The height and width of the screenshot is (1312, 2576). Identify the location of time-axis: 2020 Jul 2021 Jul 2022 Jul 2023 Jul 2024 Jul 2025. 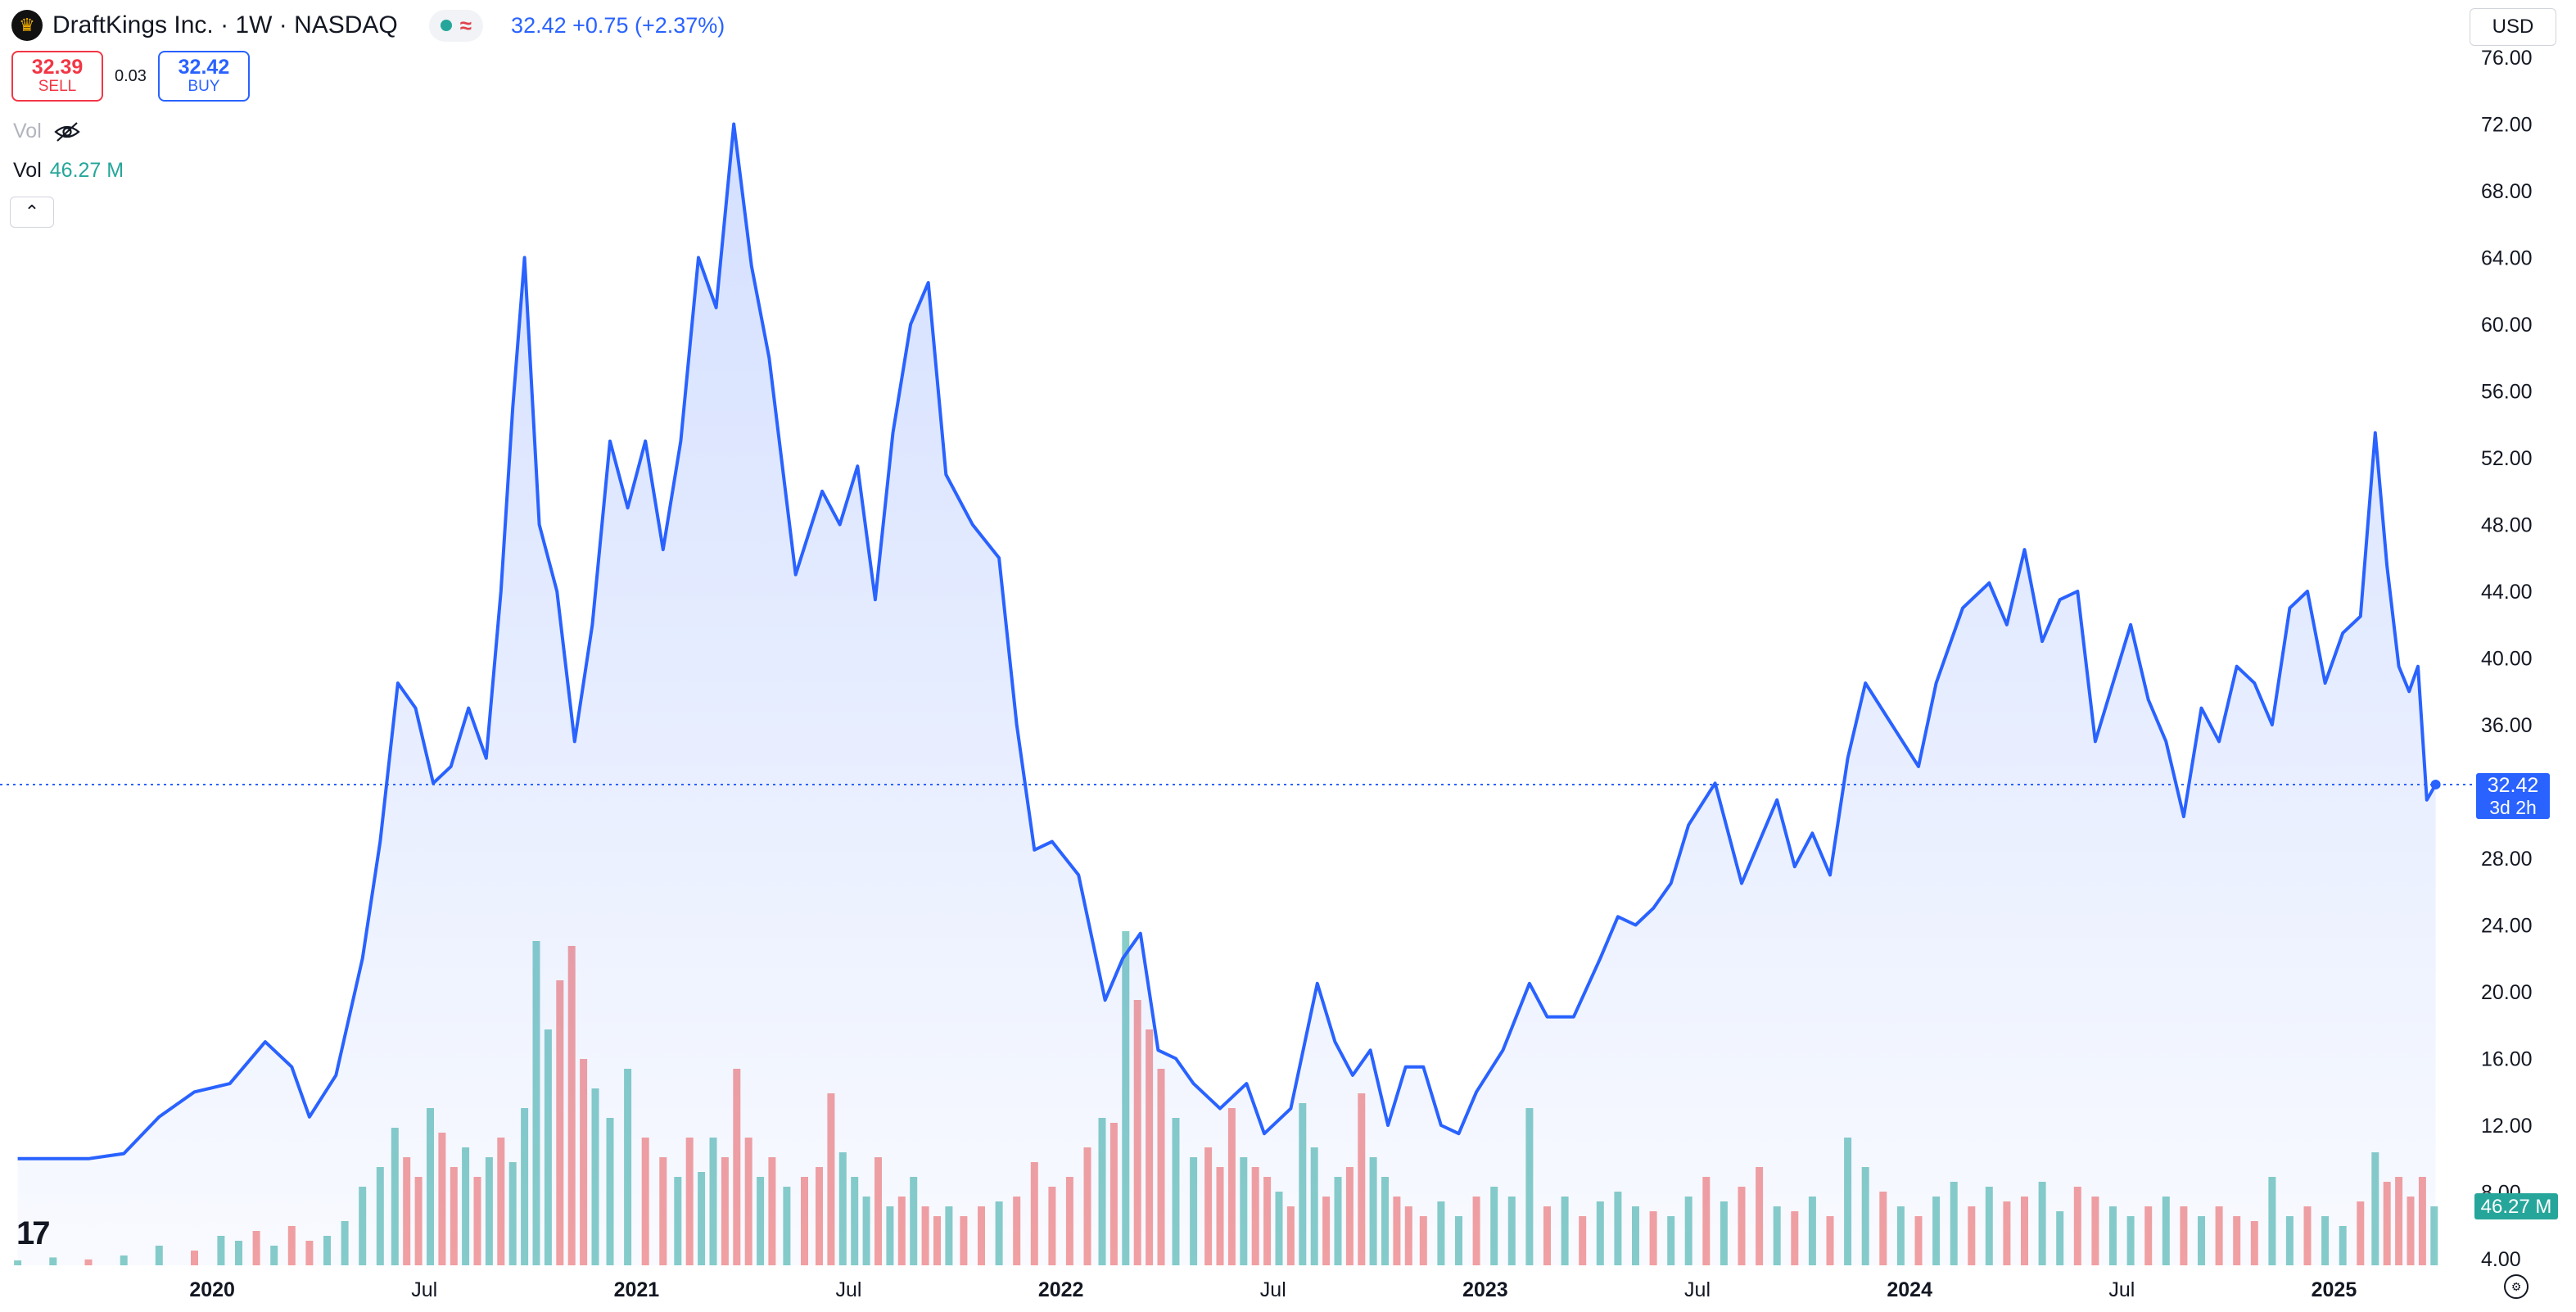
(1273, 1289).